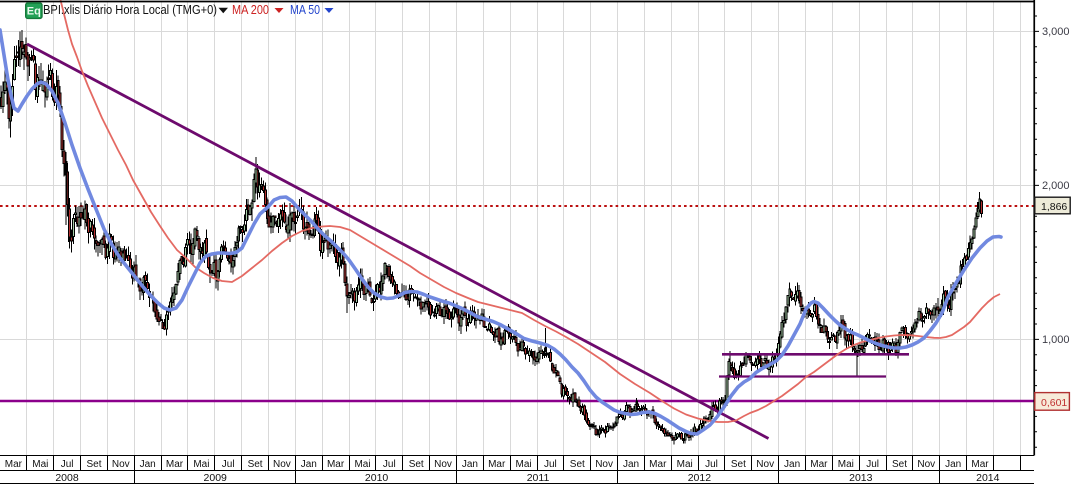 This screenshot has width=1076, height=490. What do you see at coordinates (861, 478) in the screenshot?
I see `svg-text: 2013` at bounding box center [861, 478].